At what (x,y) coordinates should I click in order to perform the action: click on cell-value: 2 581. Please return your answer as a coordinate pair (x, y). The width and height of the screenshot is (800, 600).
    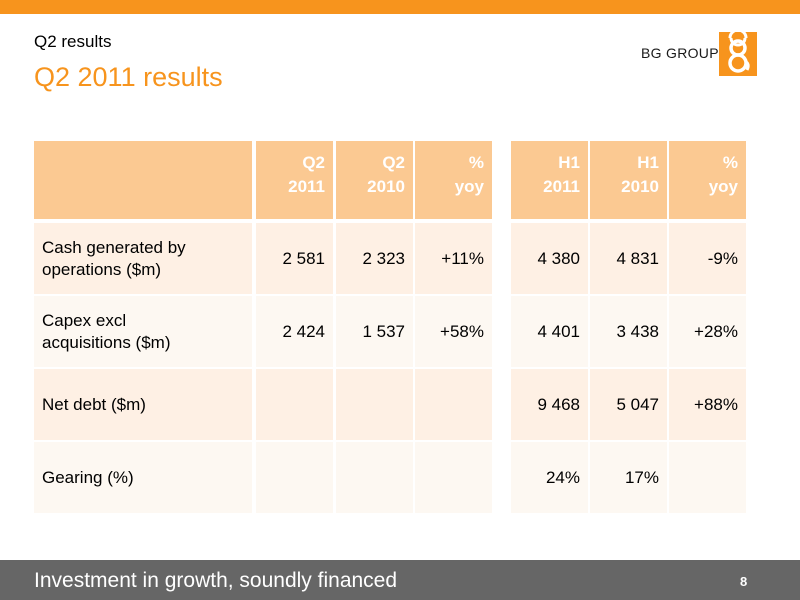
    Looking at the image, I should click on (303, 258).